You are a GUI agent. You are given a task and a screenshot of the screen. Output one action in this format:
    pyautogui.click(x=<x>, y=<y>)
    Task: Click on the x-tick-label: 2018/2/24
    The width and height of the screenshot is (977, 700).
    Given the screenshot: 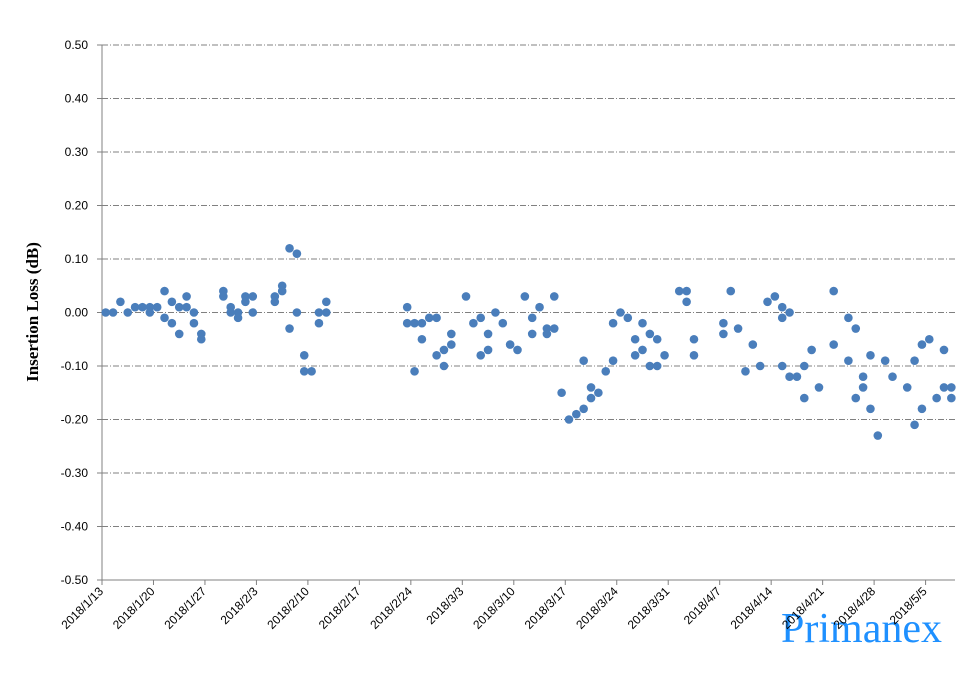 What is the action you would take?
    pyautogui.click(x=391, y=608)
    